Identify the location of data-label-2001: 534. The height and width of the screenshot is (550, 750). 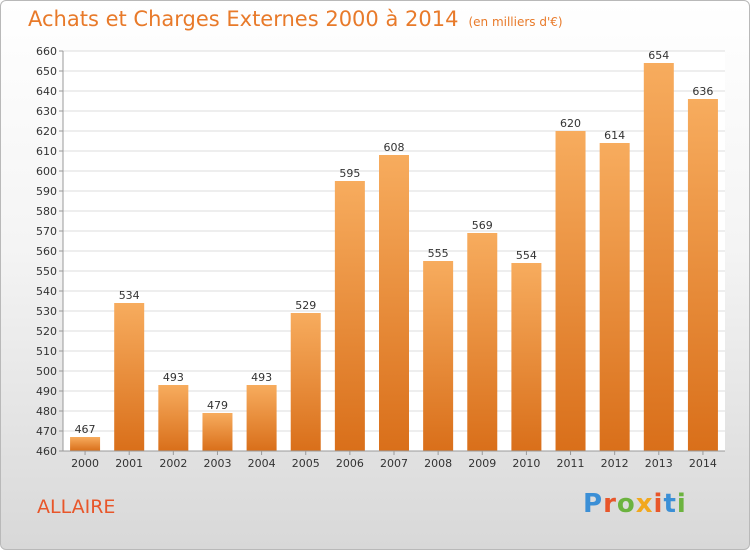
(129, 295).